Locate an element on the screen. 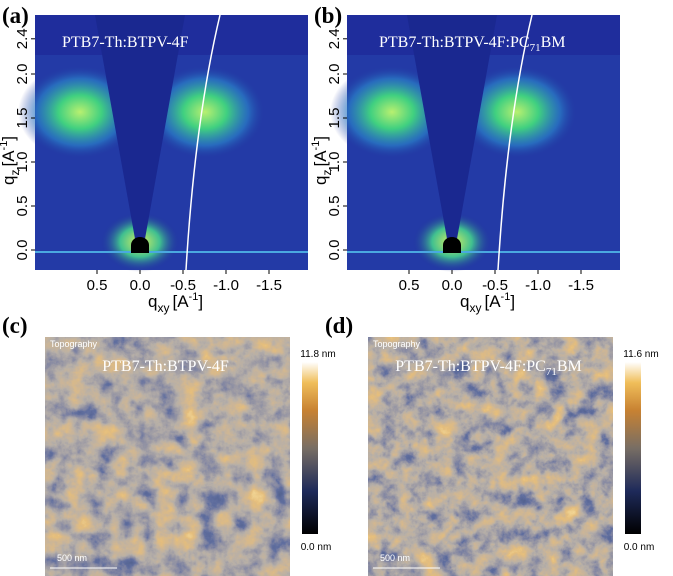 Image resolution: width=673 pixels, height=576 pixels. panel-label: (c) is located at coordinates (15, 325).